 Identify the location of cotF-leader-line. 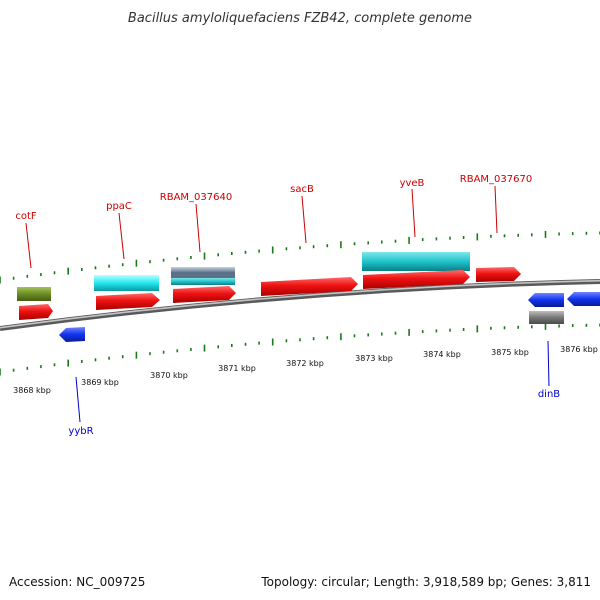
(28, 245).